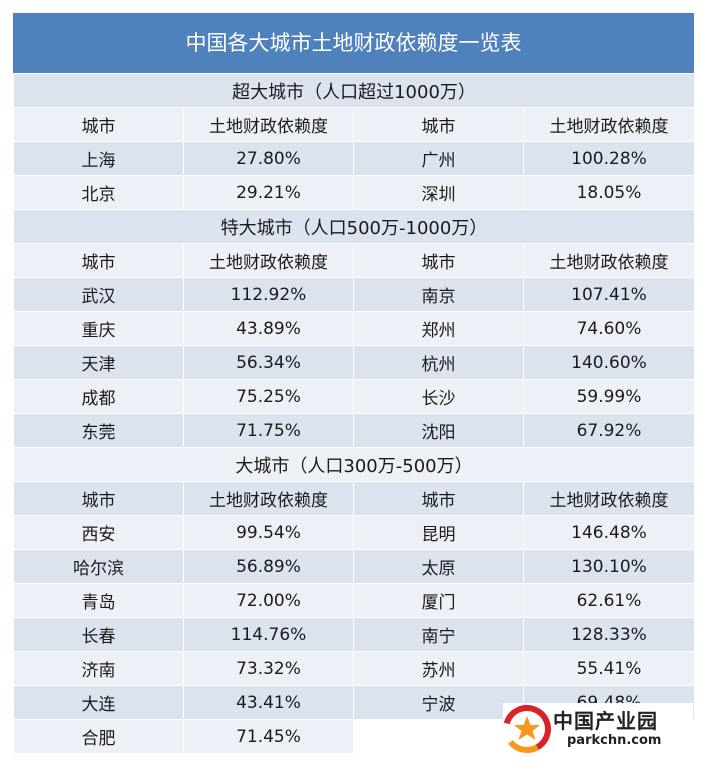 Image resolution: width=707 pixels, height=765 pixels. What do you see at coordinates (268, 702) in the screenshot?
I see `dependency-cell: 43.41%` at bounding box center [268, 702].